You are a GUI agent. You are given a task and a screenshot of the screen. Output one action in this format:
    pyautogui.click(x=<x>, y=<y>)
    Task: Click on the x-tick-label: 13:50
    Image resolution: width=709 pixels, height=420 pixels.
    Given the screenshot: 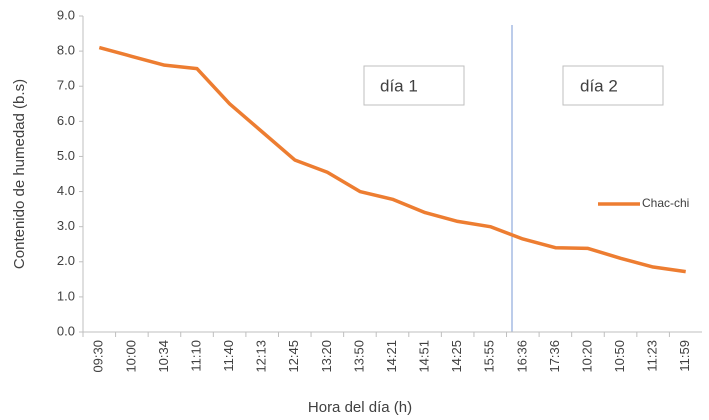 What is the action you would take?
    pyautogui.click(x=358, y=356)
    